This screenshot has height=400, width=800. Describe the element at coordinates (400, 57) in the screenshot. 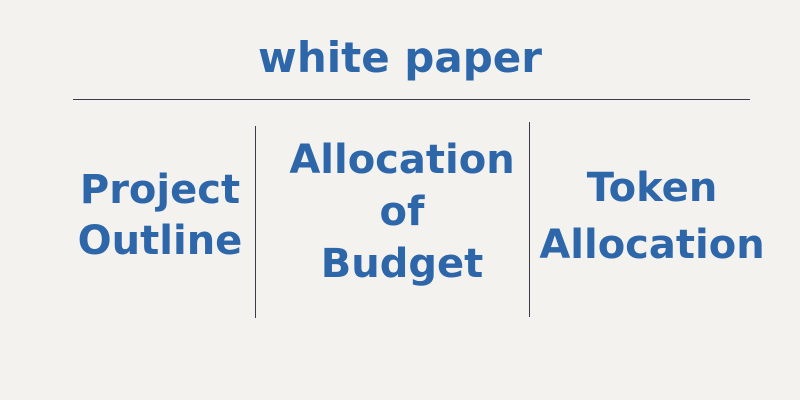

I see `page-title: white paper` at that location.